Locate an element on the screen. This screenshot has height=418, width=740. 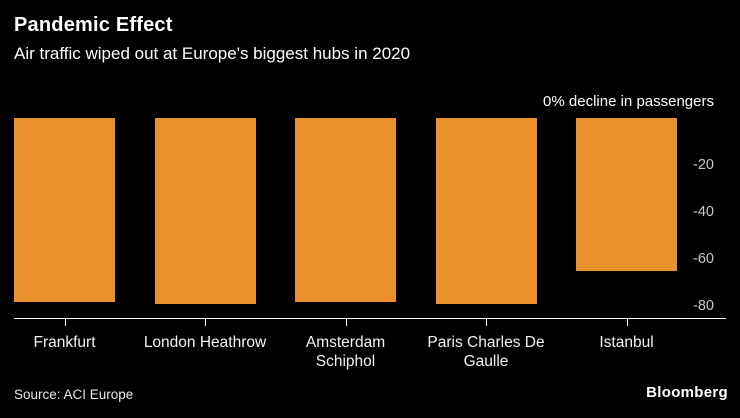
zero-baseline-annotation: 0% decline in passengers is located at coordinates (628, 101).